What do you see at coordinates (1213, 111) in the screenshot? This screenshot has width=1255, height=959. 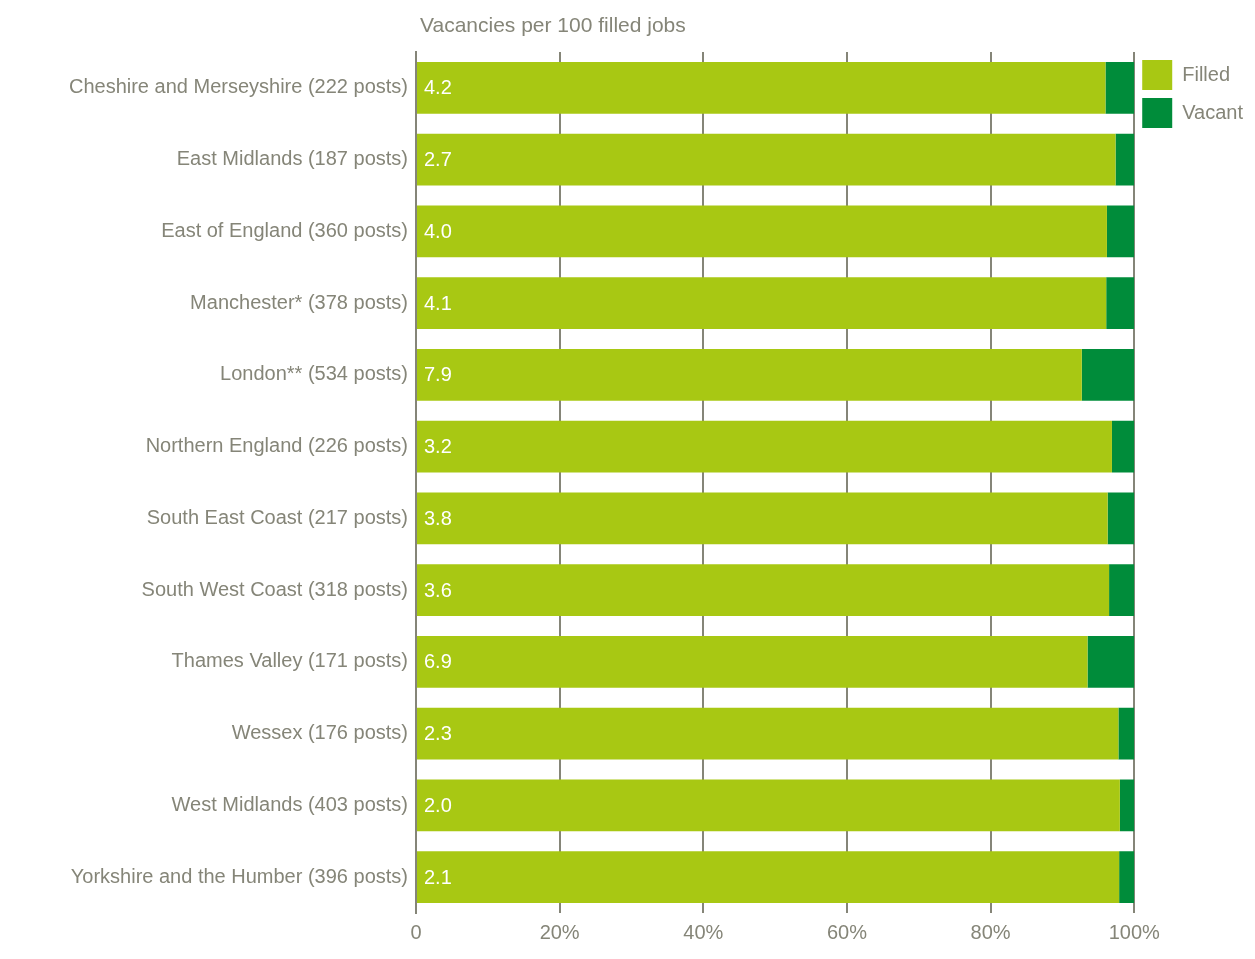 I see `legend-label: Vacant` at bounding box center [1213, 111].